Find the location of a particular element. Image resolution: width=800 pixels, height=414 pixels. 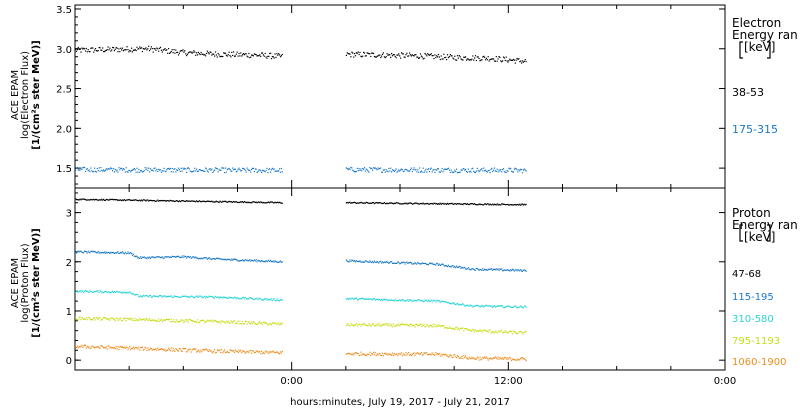

proton-legend-title-2: Energy ran is located at coordinates (765, 225).